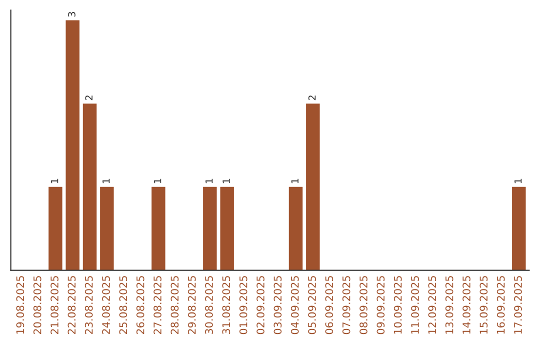  Describe the element at coordinates (174, 305) in the screenshot. I see `x-tick-label: 28.08.2025` at that location.